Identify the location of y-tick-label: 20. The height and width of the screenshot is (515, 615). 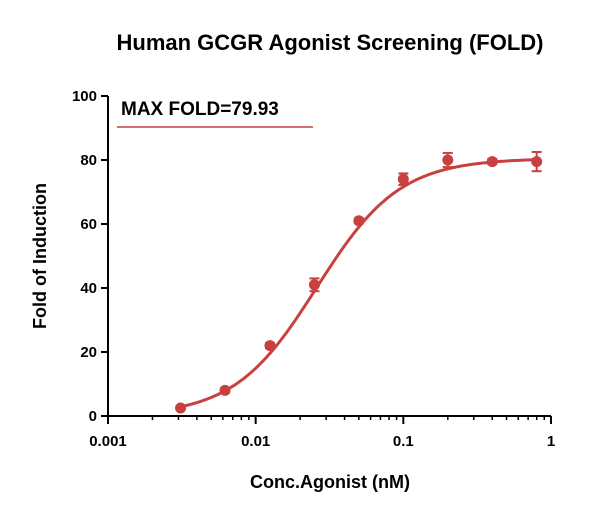
(88, 352).